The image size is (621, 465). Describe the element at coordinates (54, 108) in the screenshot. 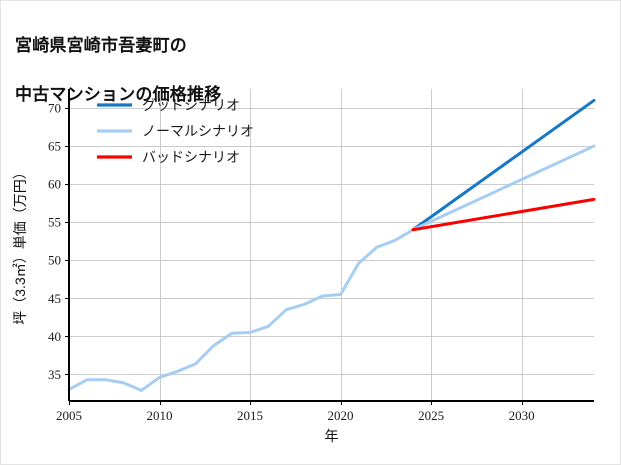

I see `y-tick-label-70: 70` at that location.